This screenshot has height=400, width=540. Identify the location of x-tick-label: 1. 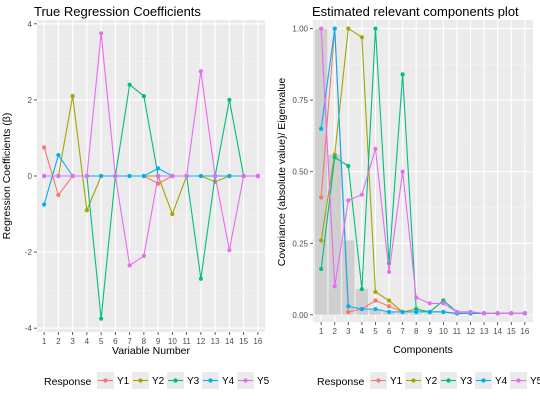
(44, 341).